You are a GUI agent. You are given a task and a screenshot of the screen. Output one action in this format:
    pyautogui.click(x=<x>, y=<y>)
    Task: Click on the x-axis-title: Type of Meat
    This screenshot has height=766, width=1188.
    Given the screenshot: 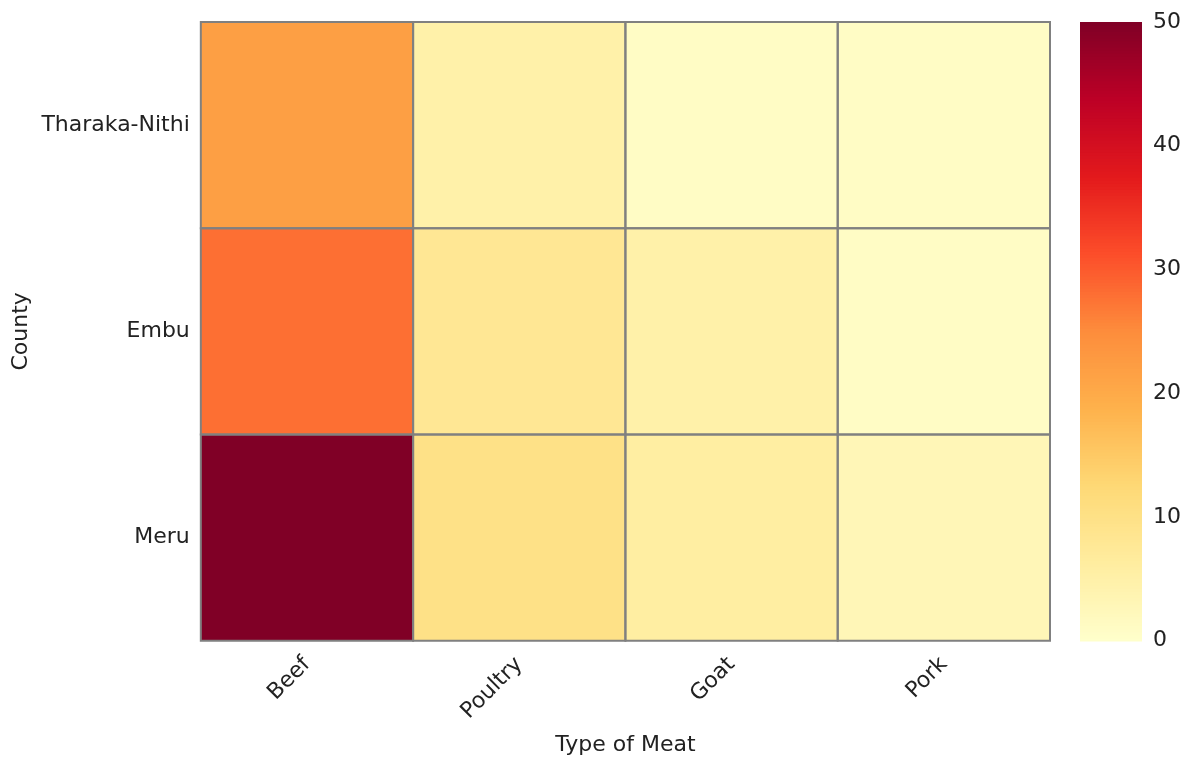 What is the action you would take?
    pyautogui.click(x=625, y=743)
    